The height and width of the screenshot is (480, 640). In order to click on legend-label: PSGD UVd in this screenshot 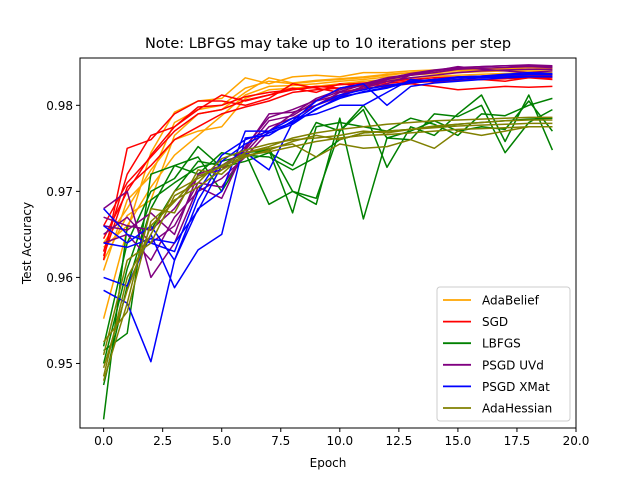, I will do `click(513, 365)`.